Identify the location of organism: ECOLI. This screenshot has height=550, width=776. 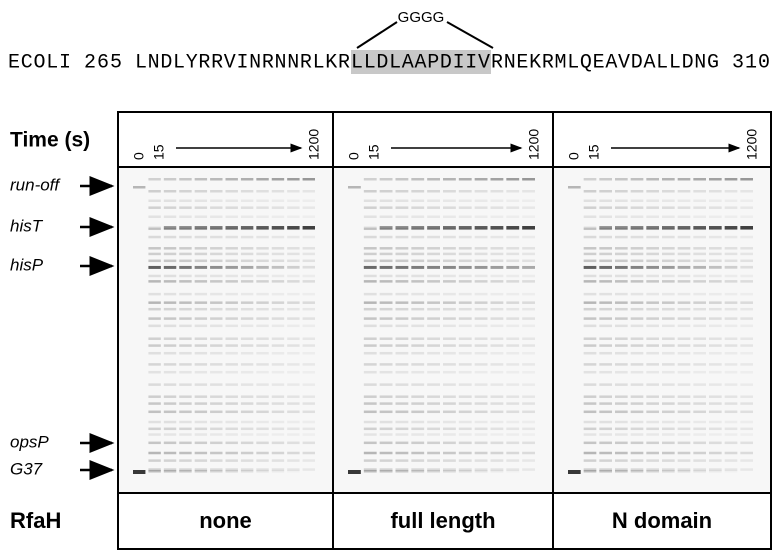
(39, 62).